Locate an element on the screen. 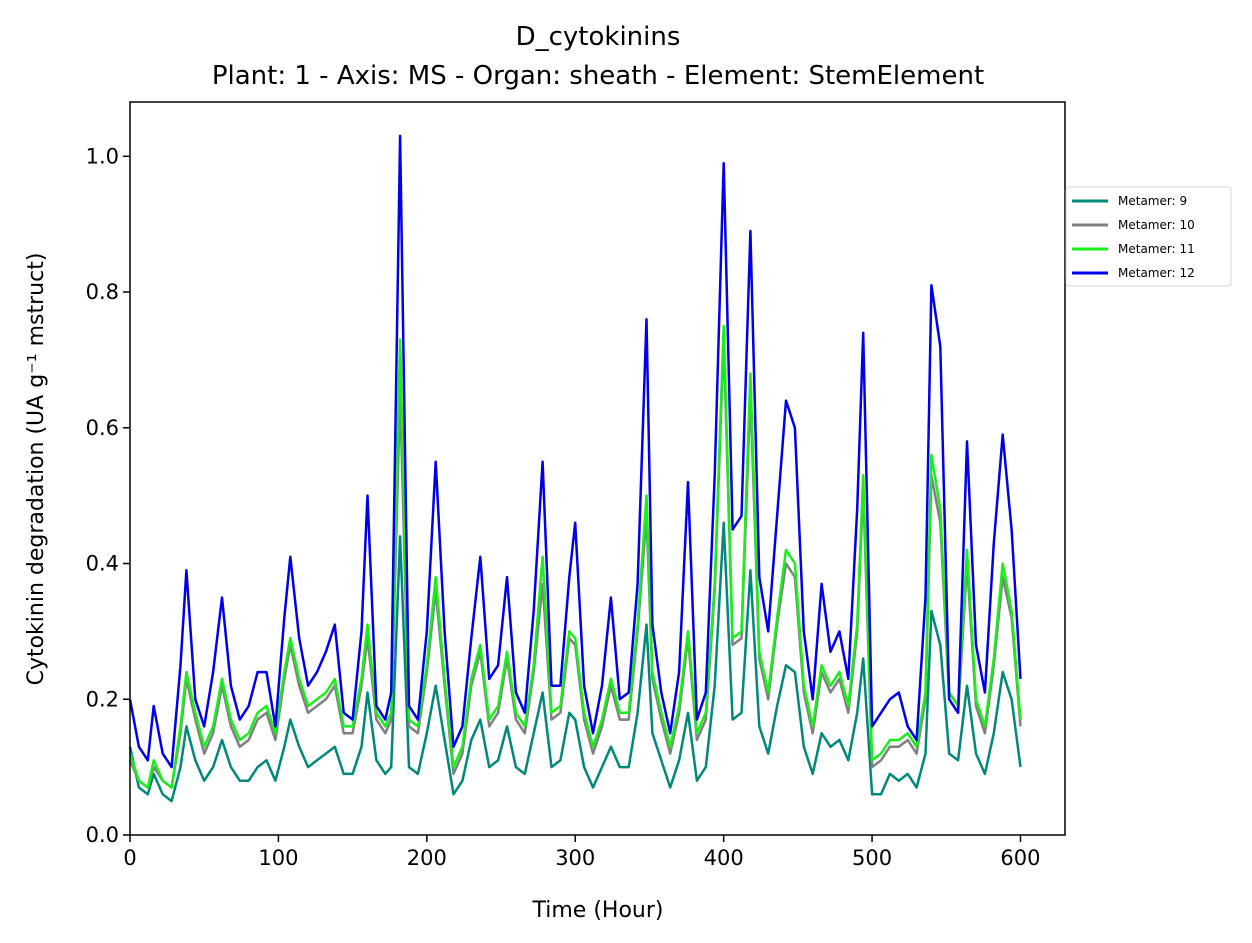 This screenshot has width=1252, height=943. x-tick-label: 0 is located at coordinates (129, 858).